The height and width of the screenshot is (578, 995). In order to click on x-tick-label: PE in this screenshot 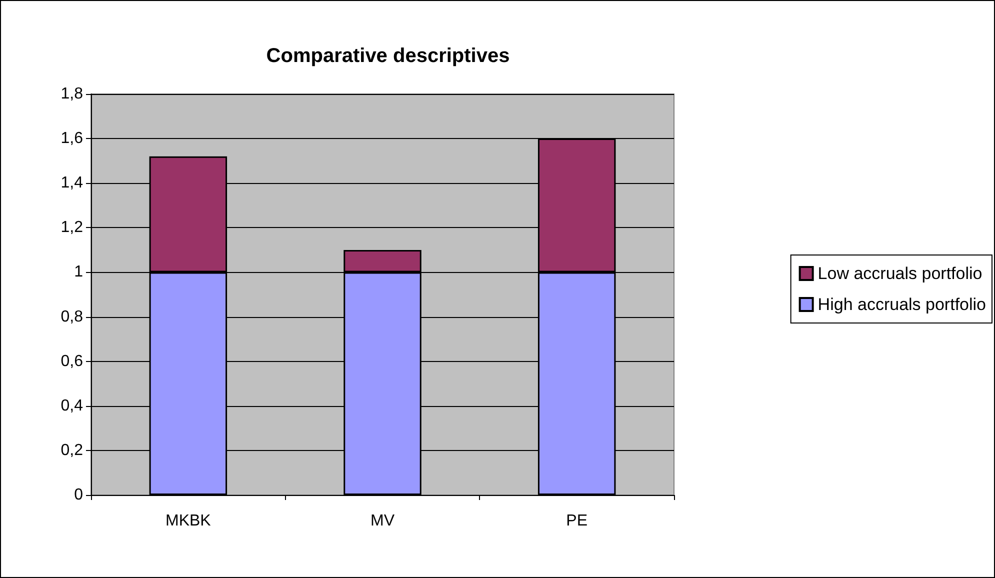, I will do `click(577, 521)`.